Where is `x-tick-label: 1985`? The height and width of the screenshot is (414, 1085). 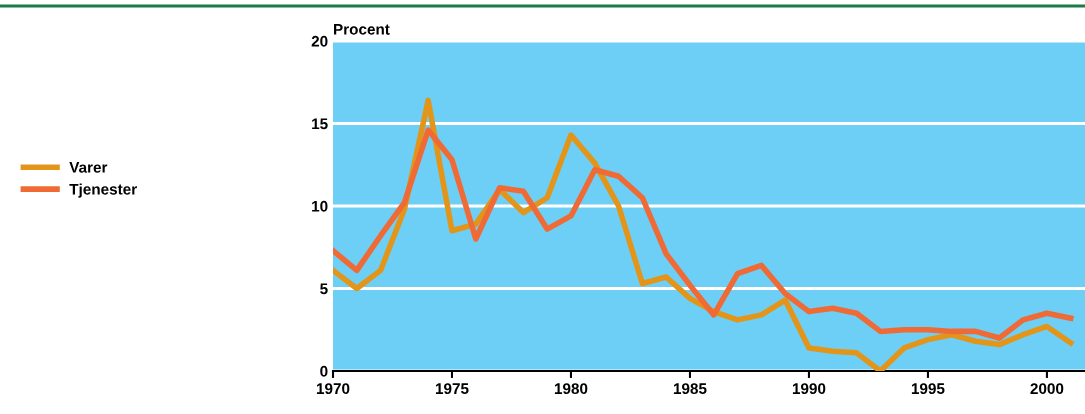 x-tick-label: 1985 is located at coordinates (690, 389).